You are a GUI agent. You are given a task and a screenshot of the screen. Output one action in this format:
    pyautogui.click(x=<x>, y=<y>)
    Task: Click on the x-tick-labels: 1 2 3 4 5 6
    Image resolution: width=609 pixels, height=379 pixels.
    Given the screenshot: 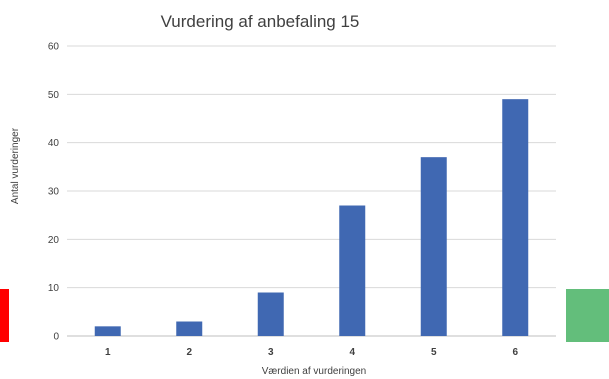 What is the action you would take?
    pyautogui.click(x=312, y=352)
    